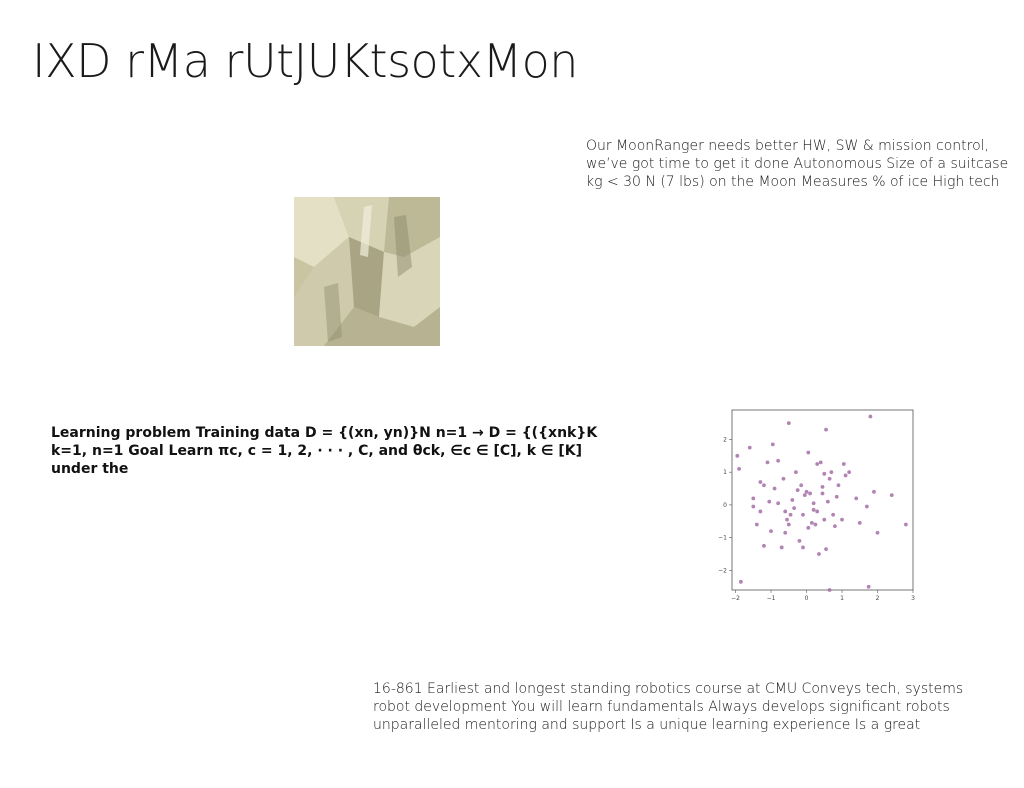  I want to click on scatter-svg: −2 −1 0 1 2 3 2 1 0 −1 −2, so click(816, 505).